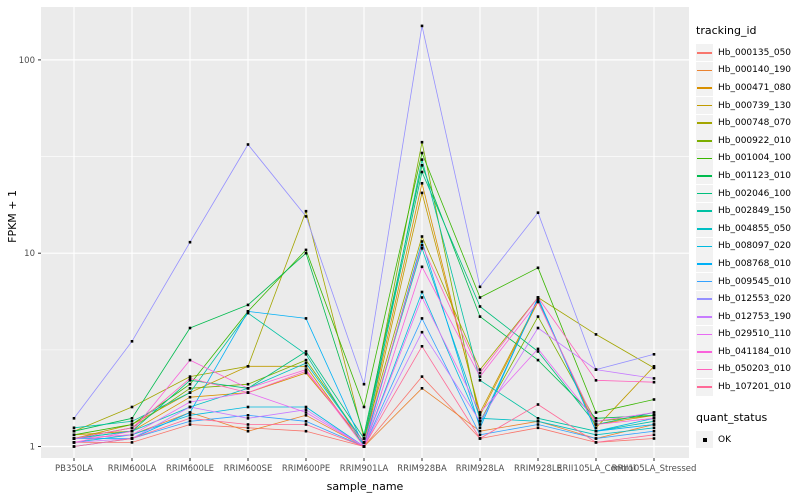 The height and width of the screenshot is (500, 800). What do you see at coordinates (726, 30) in the screenshot?
I see `legend-title-tracking-id: tracking_id` at bounding box center [726, 30].